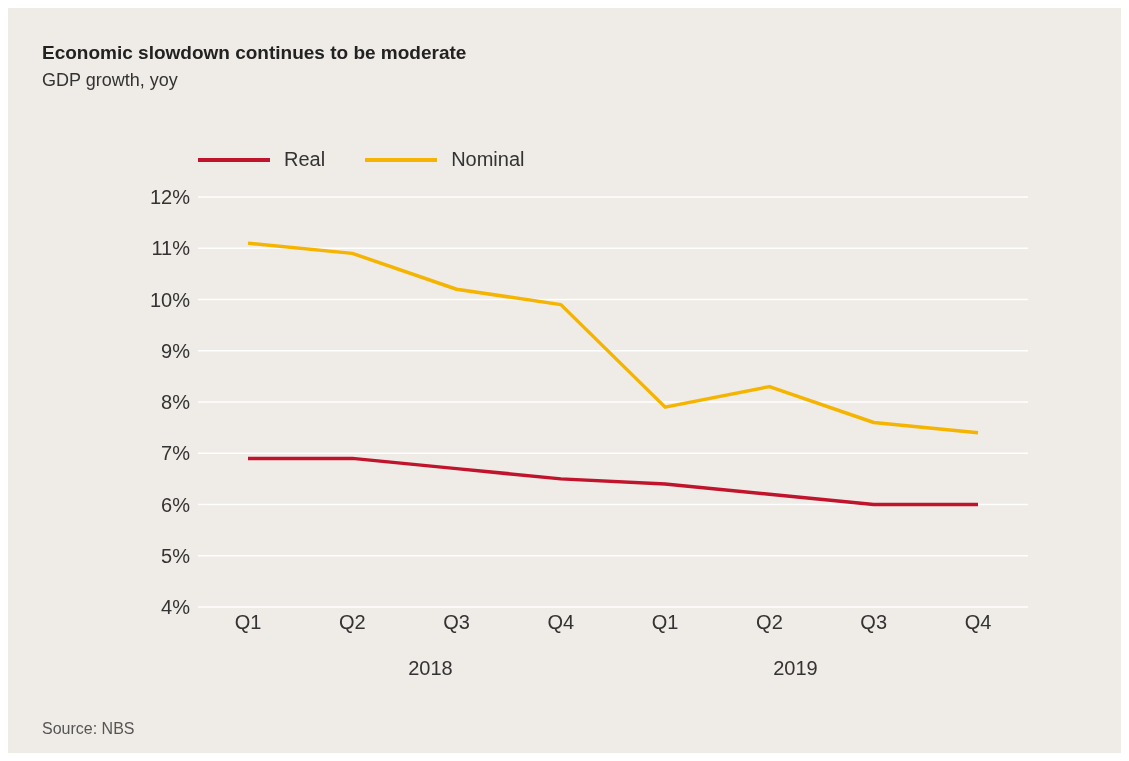 The width and height of the screenshot is (1129, 761). Describe the element at coordinates (305, 159) in the screenshot. I see `legend-label: Real` at that location.